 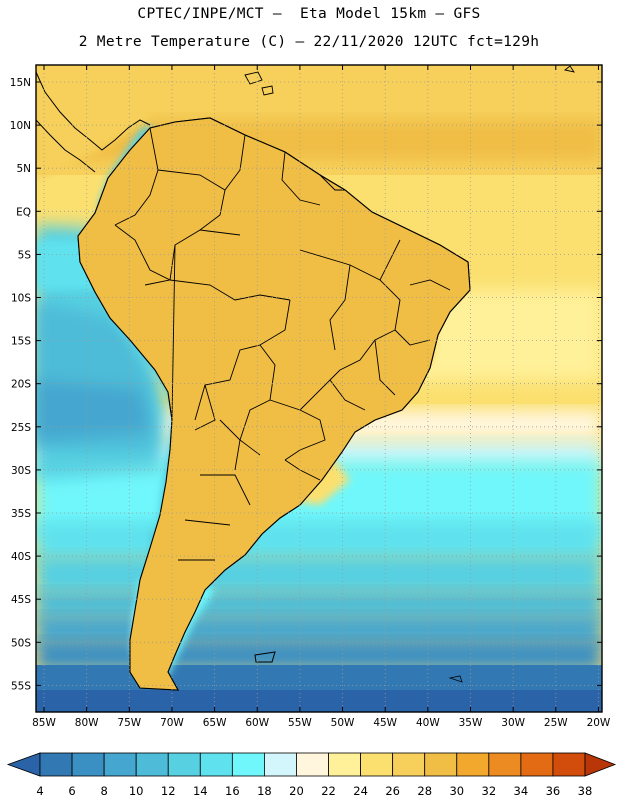 I want to click on colorbar-labels: 4 6 8 10 12 14 16 18 20 22 24 26 28 30 32 34 36 38, so click(x=314, y=791).